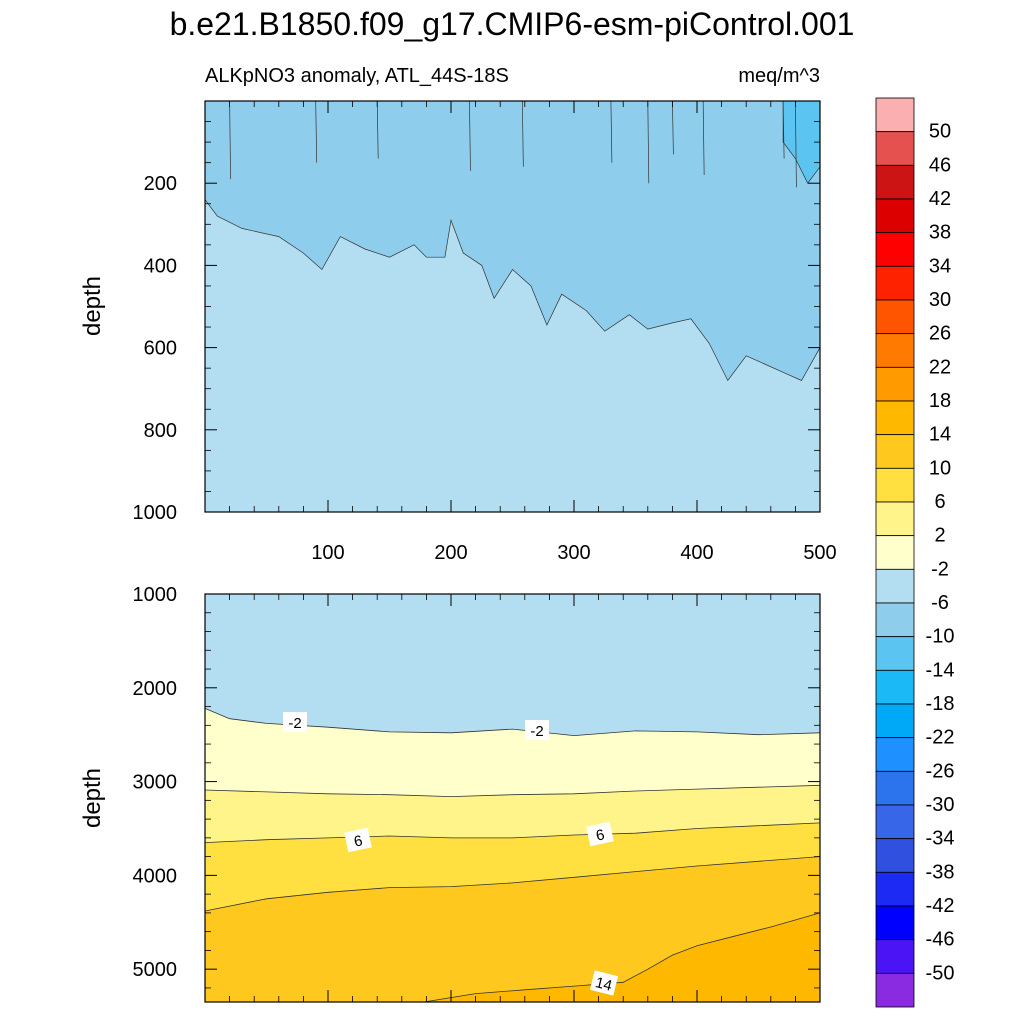 Image resolution: width=1024 pixels, height=1024 pixels. What do you see at coordinates (940, 603) in the screenshot?
I see `colorbar-label: -6` at bounding box center [940, 603].